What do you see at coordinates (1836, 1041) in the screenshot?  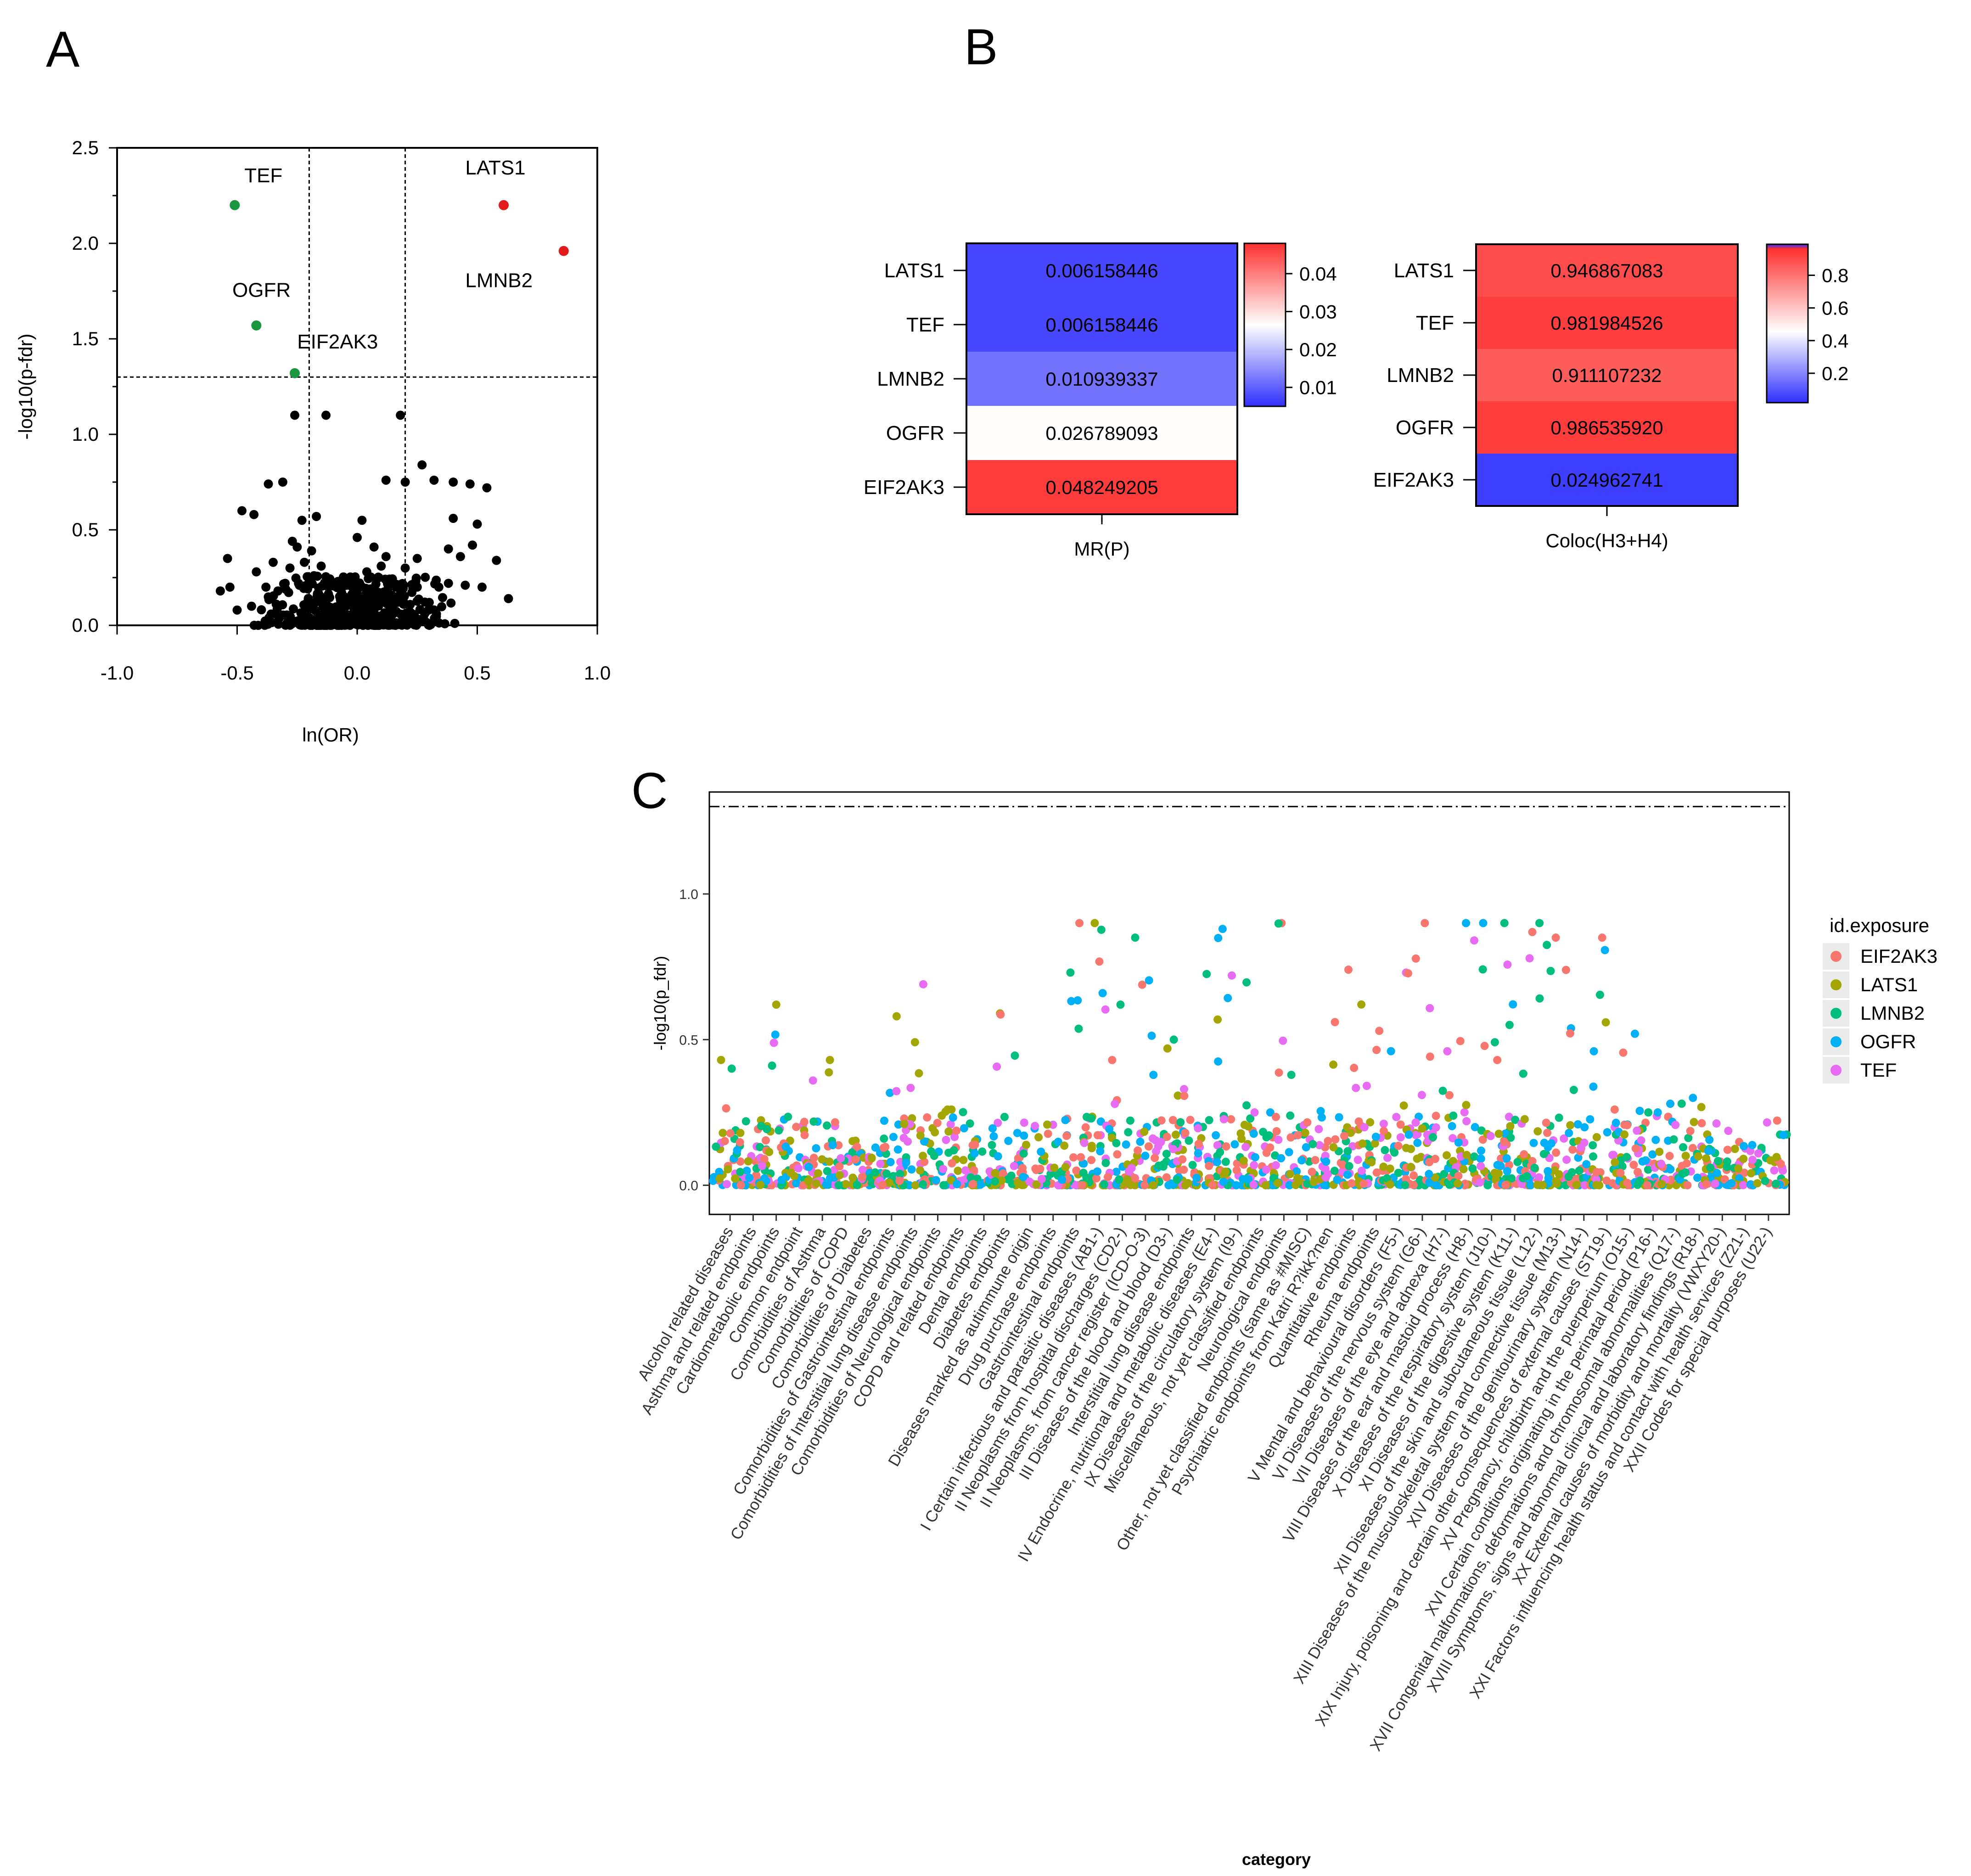 I see `legend-key-ogfr` at bounding box center [1836, 1041].